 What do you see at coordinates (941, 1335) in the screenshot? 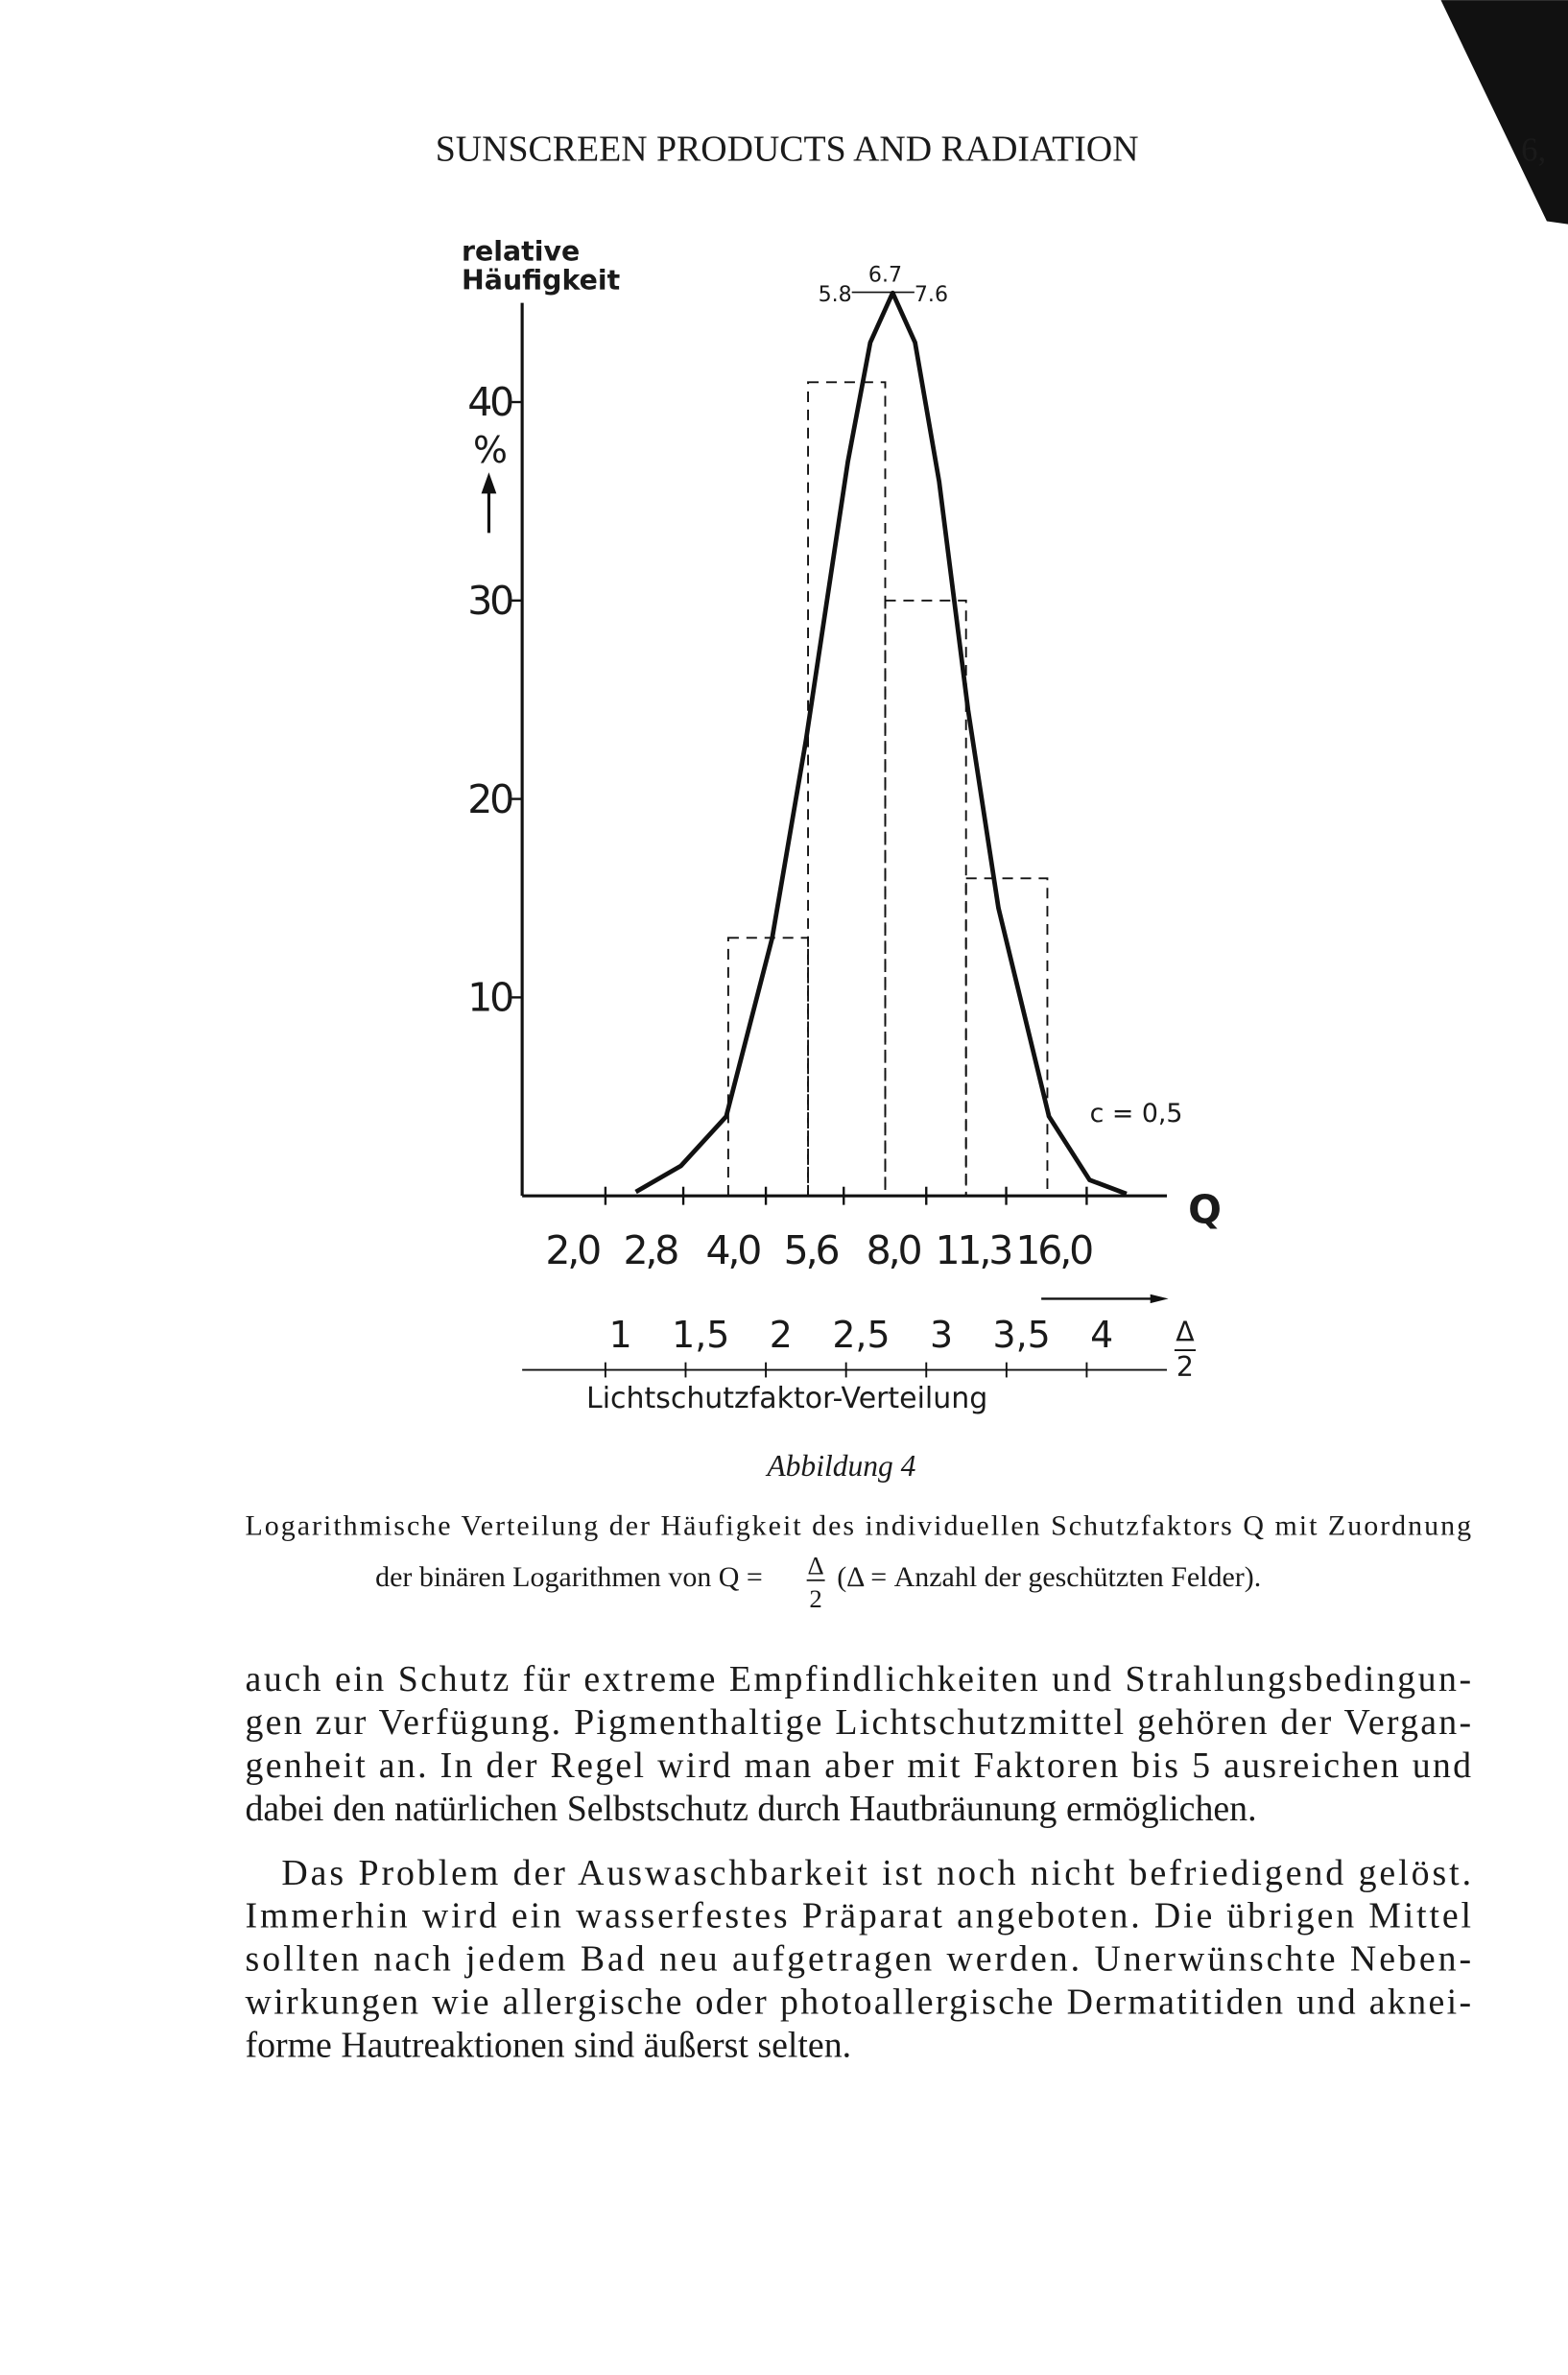
I see `x2-tick-label: 3` at bounding box center [941, 1335].